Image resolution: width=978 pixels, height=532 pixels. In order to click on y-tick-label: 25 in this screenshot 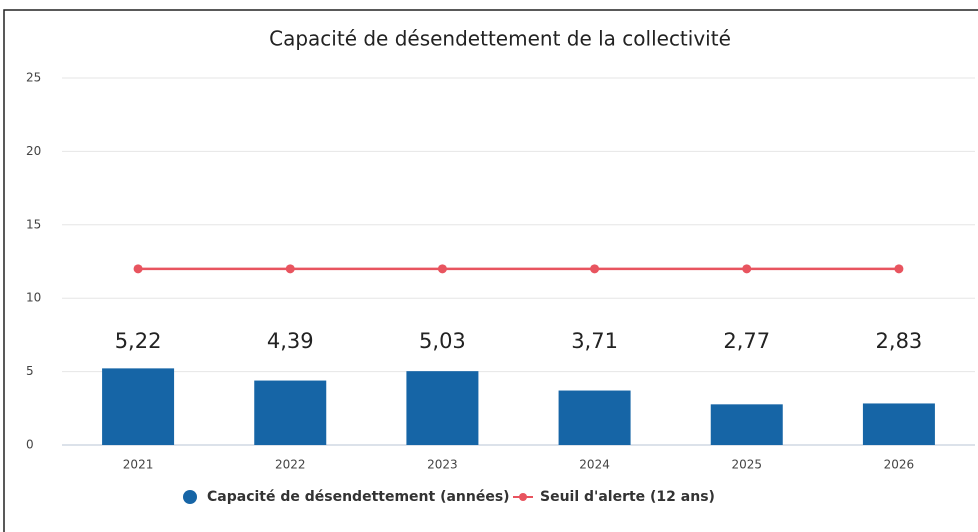, I will do `click(33, 78)`.